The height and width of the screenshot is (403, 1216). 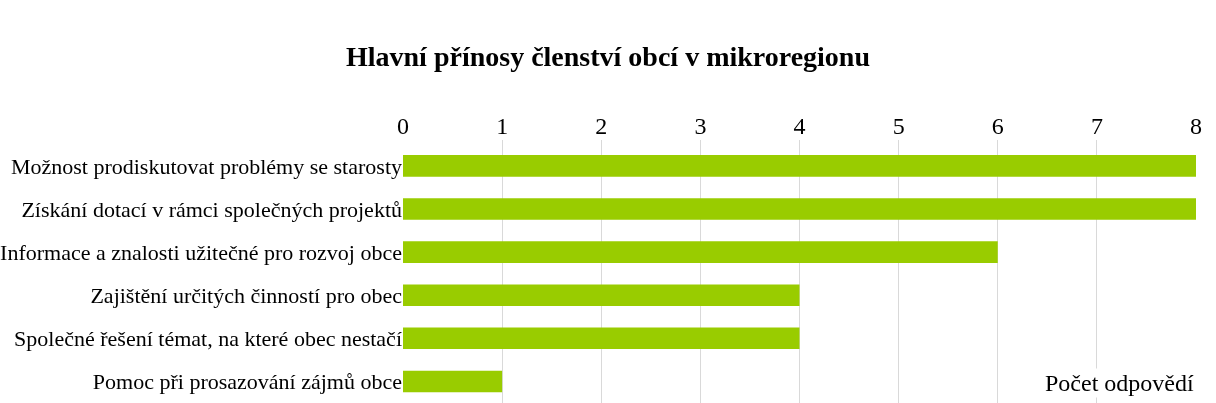 I want to click on x-tick-label: 2, so click(x=601, y=126).